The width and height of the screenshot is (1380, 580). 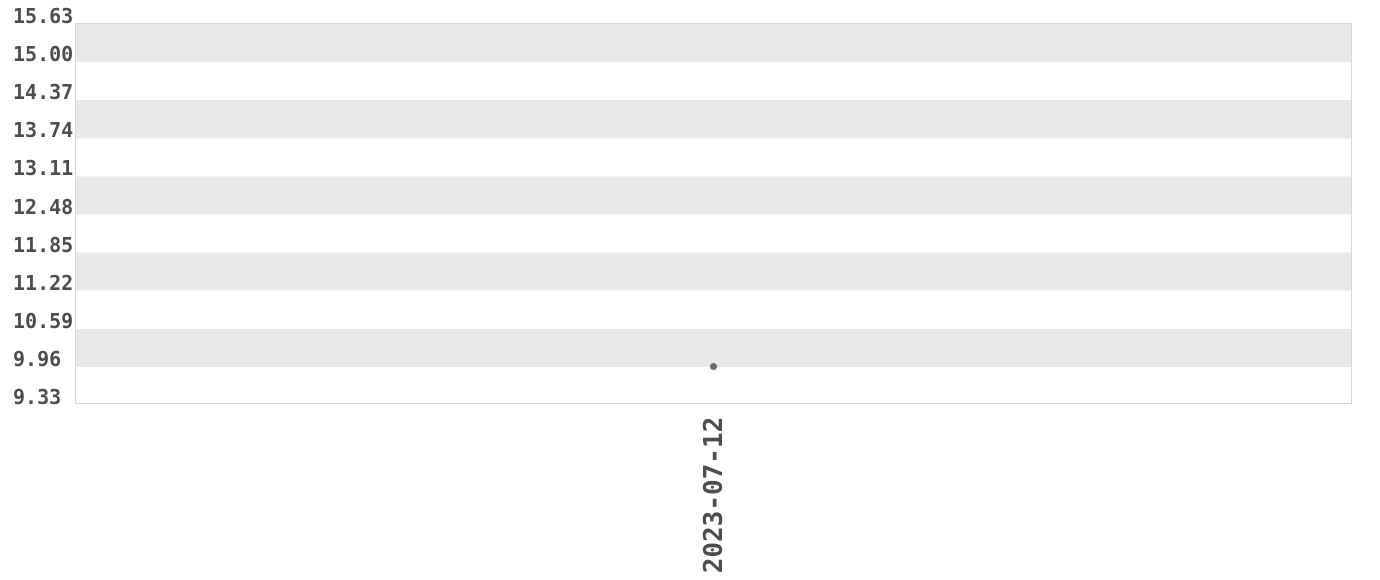 What do you see at coordinates (713, 495) in the screenshot?
I see `x-tick-label: 2023-07-12` at bounding box center [713, 495].